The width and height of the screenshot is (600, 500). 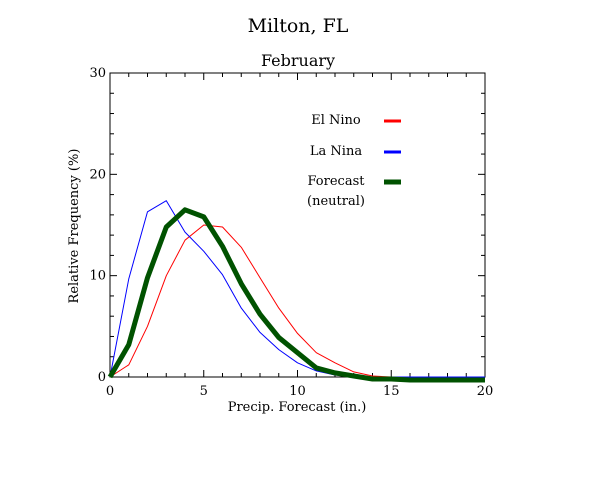 I want to click on y-tick-label: 20, so click(x=97, y=174).